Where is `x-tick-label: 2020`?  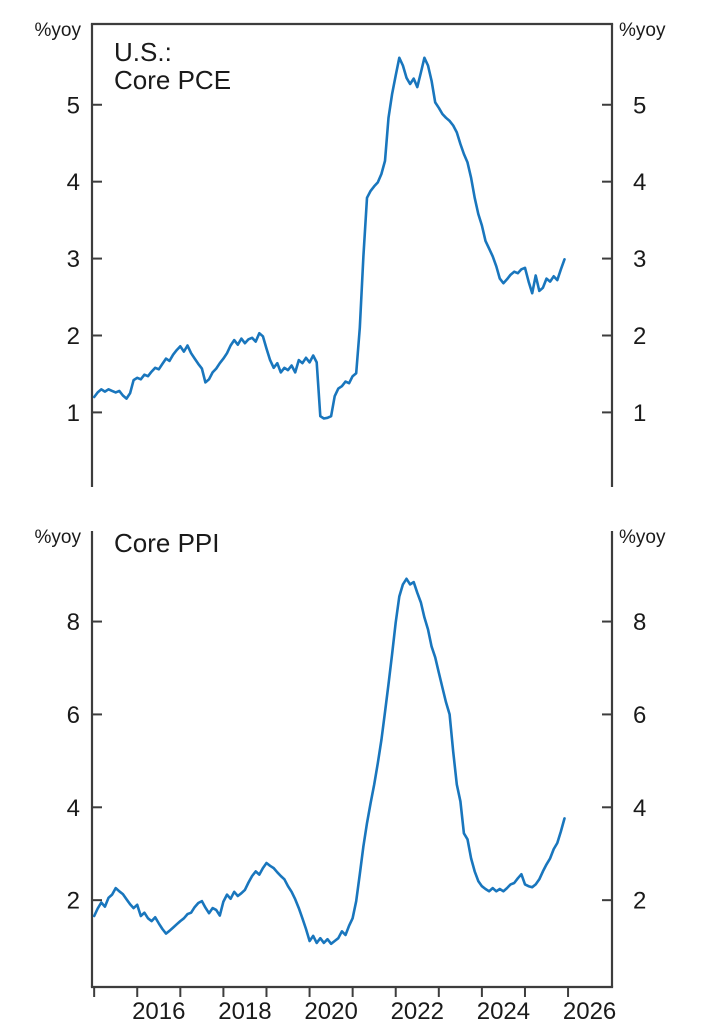
x-tick-label: 2020 is located at coordinates (330, 1011).